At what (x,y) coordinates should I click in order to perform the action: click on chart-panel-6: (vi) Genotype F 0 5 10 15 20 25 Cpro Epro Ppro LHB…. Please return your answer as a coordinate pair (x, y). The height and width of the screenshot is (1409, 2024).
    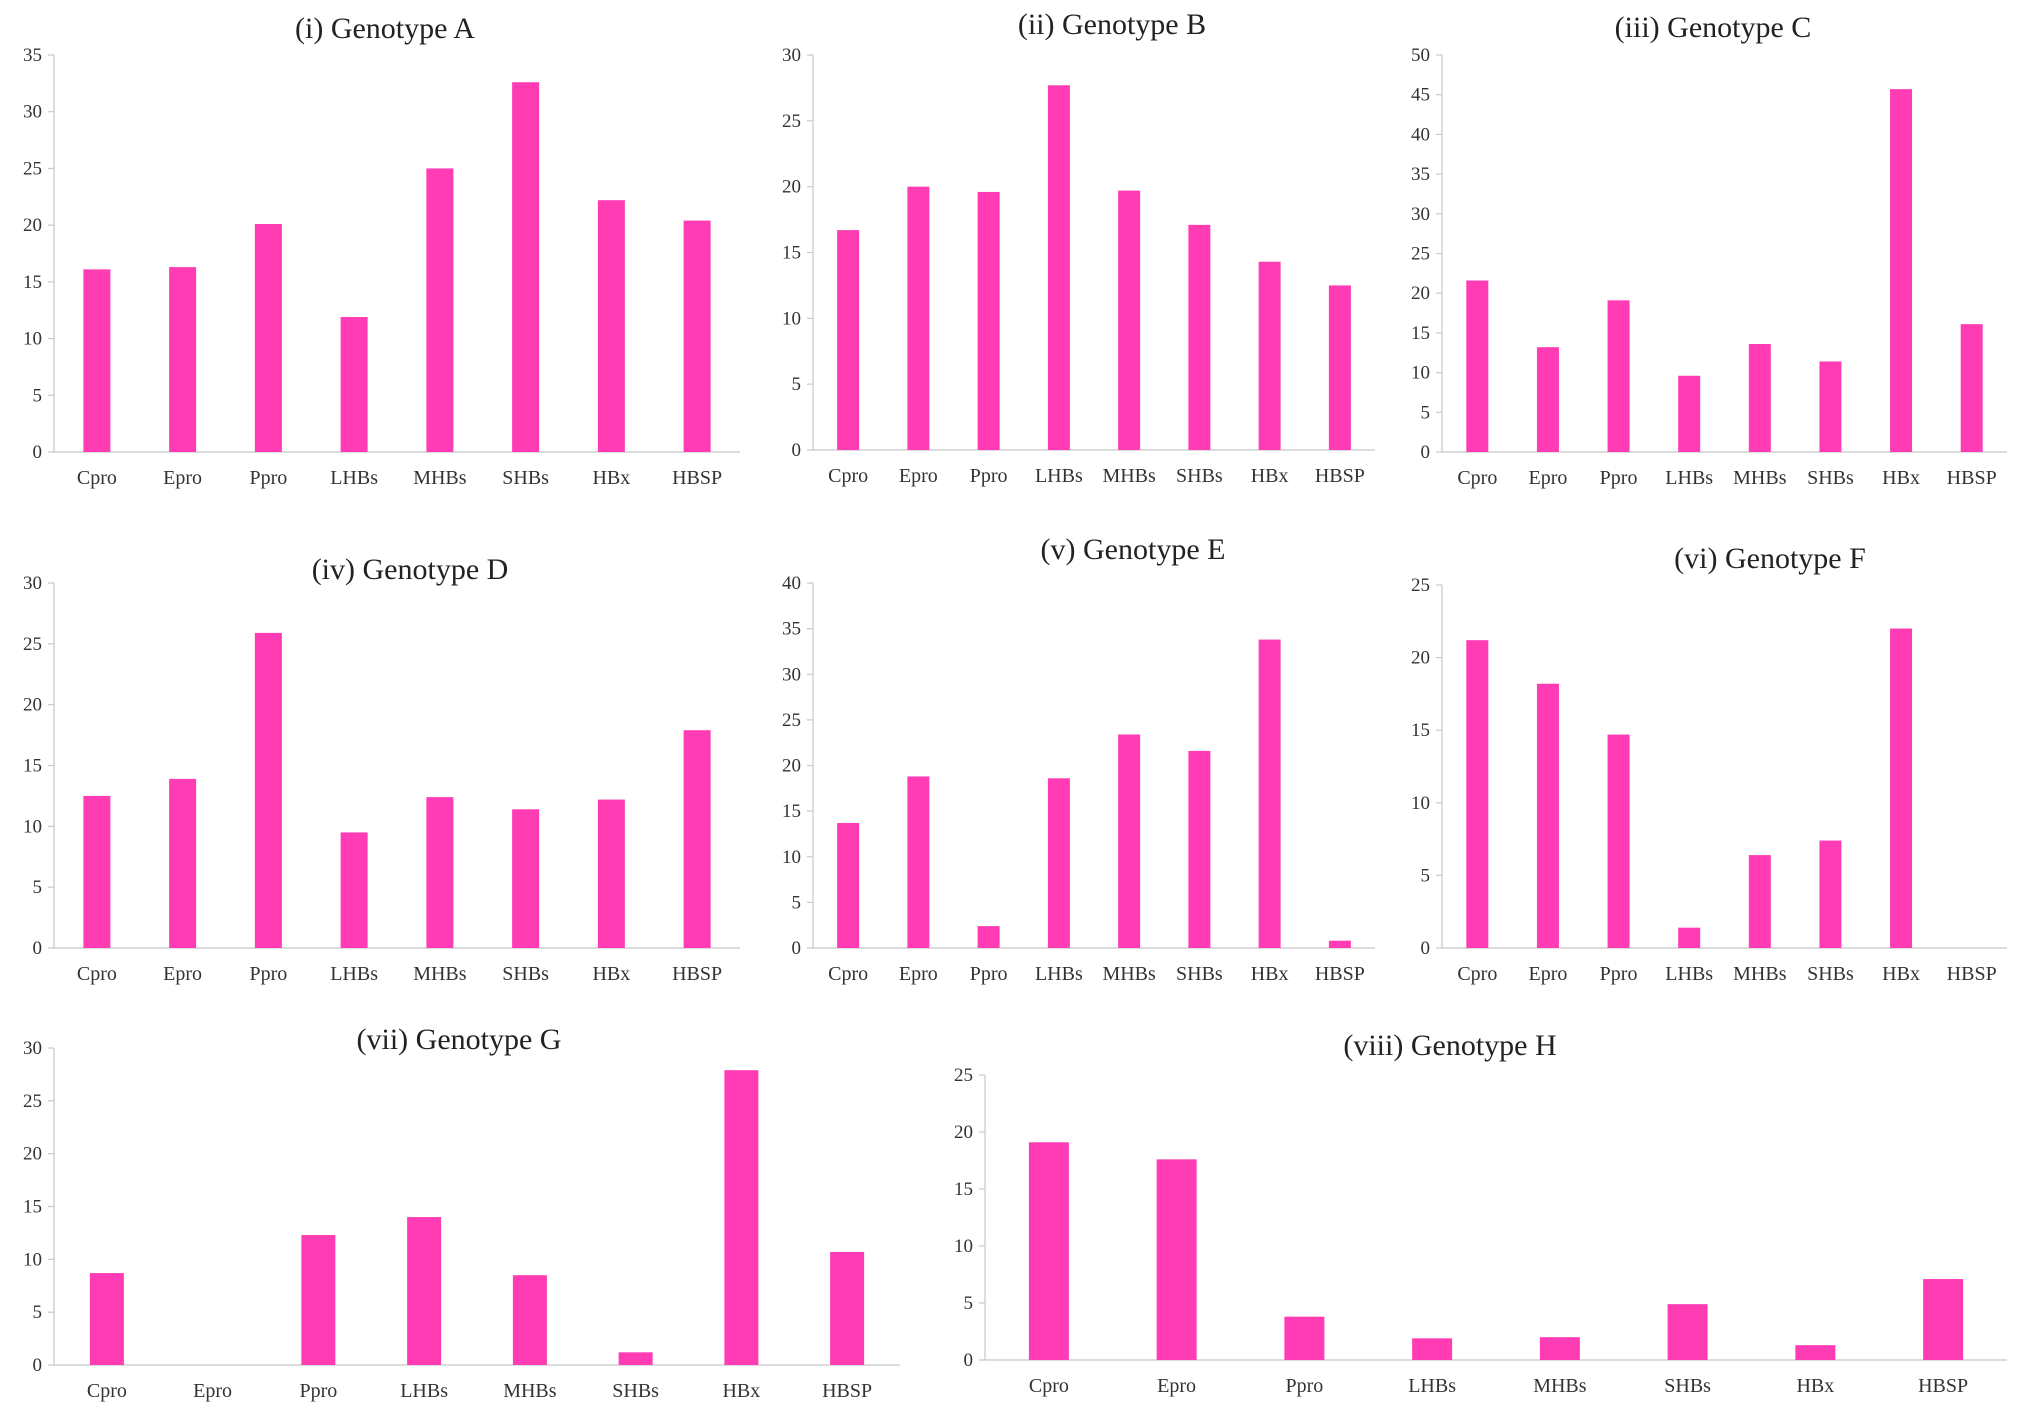
    Looking at the image, I should click on (1709, 763).